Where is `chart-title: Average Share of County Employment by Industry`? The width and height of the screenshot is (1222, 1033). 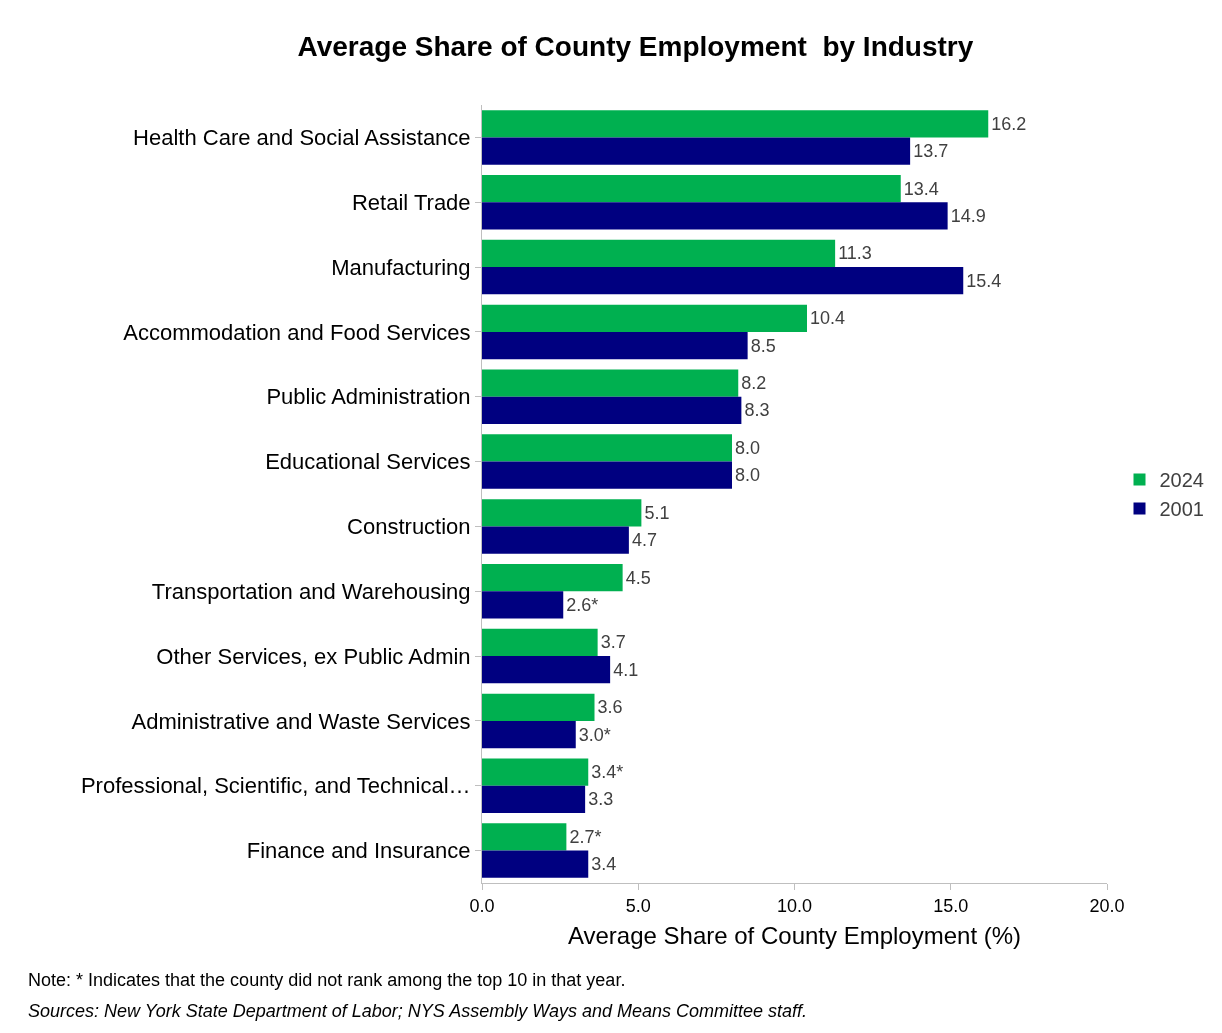
chart-title: Average Share of County Employment by Industry is located at coordinates (635, 46).